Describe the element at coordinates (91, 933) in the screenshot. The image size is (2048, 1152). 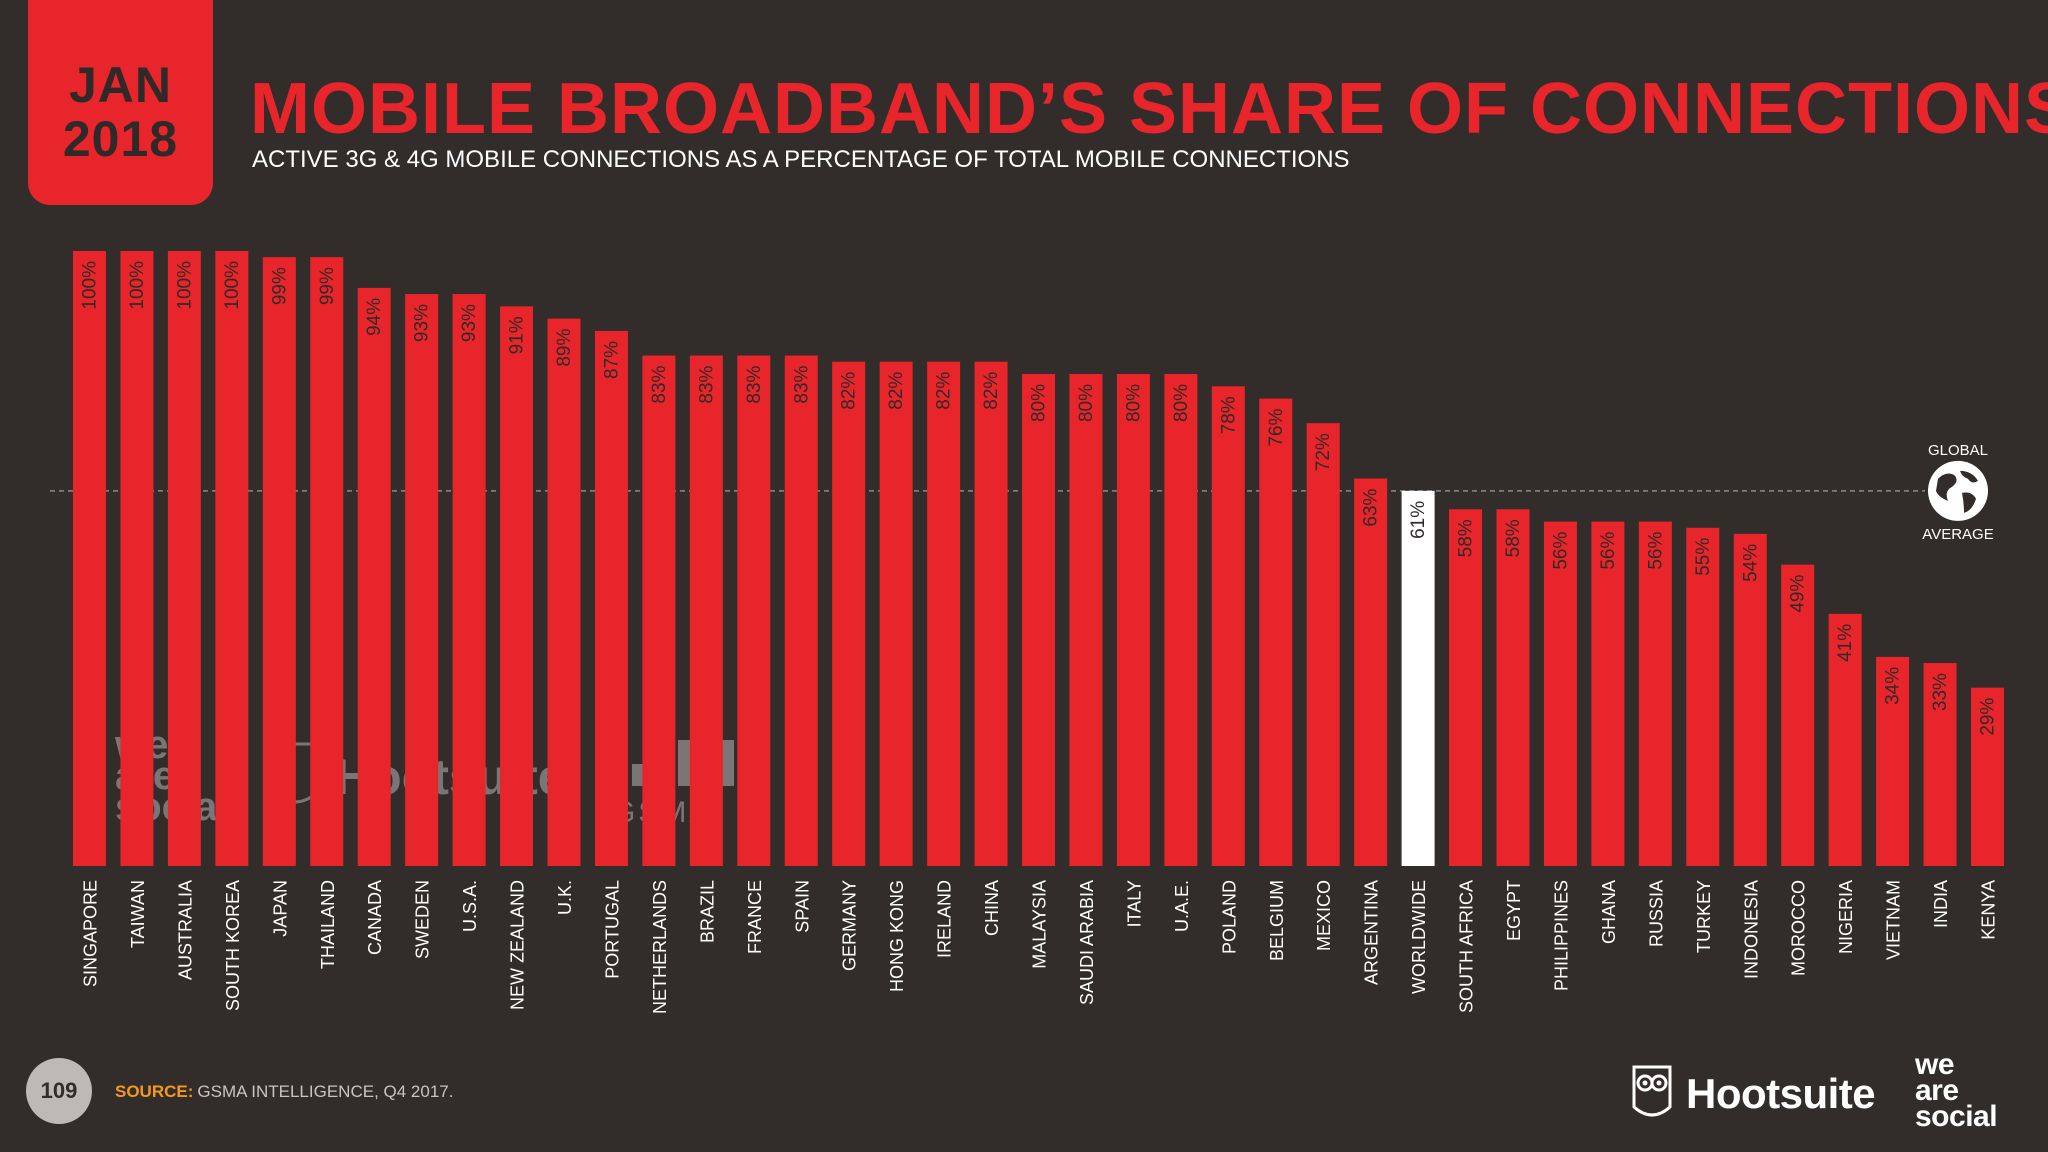
I see `category-label: SINGAPORE` at that location.